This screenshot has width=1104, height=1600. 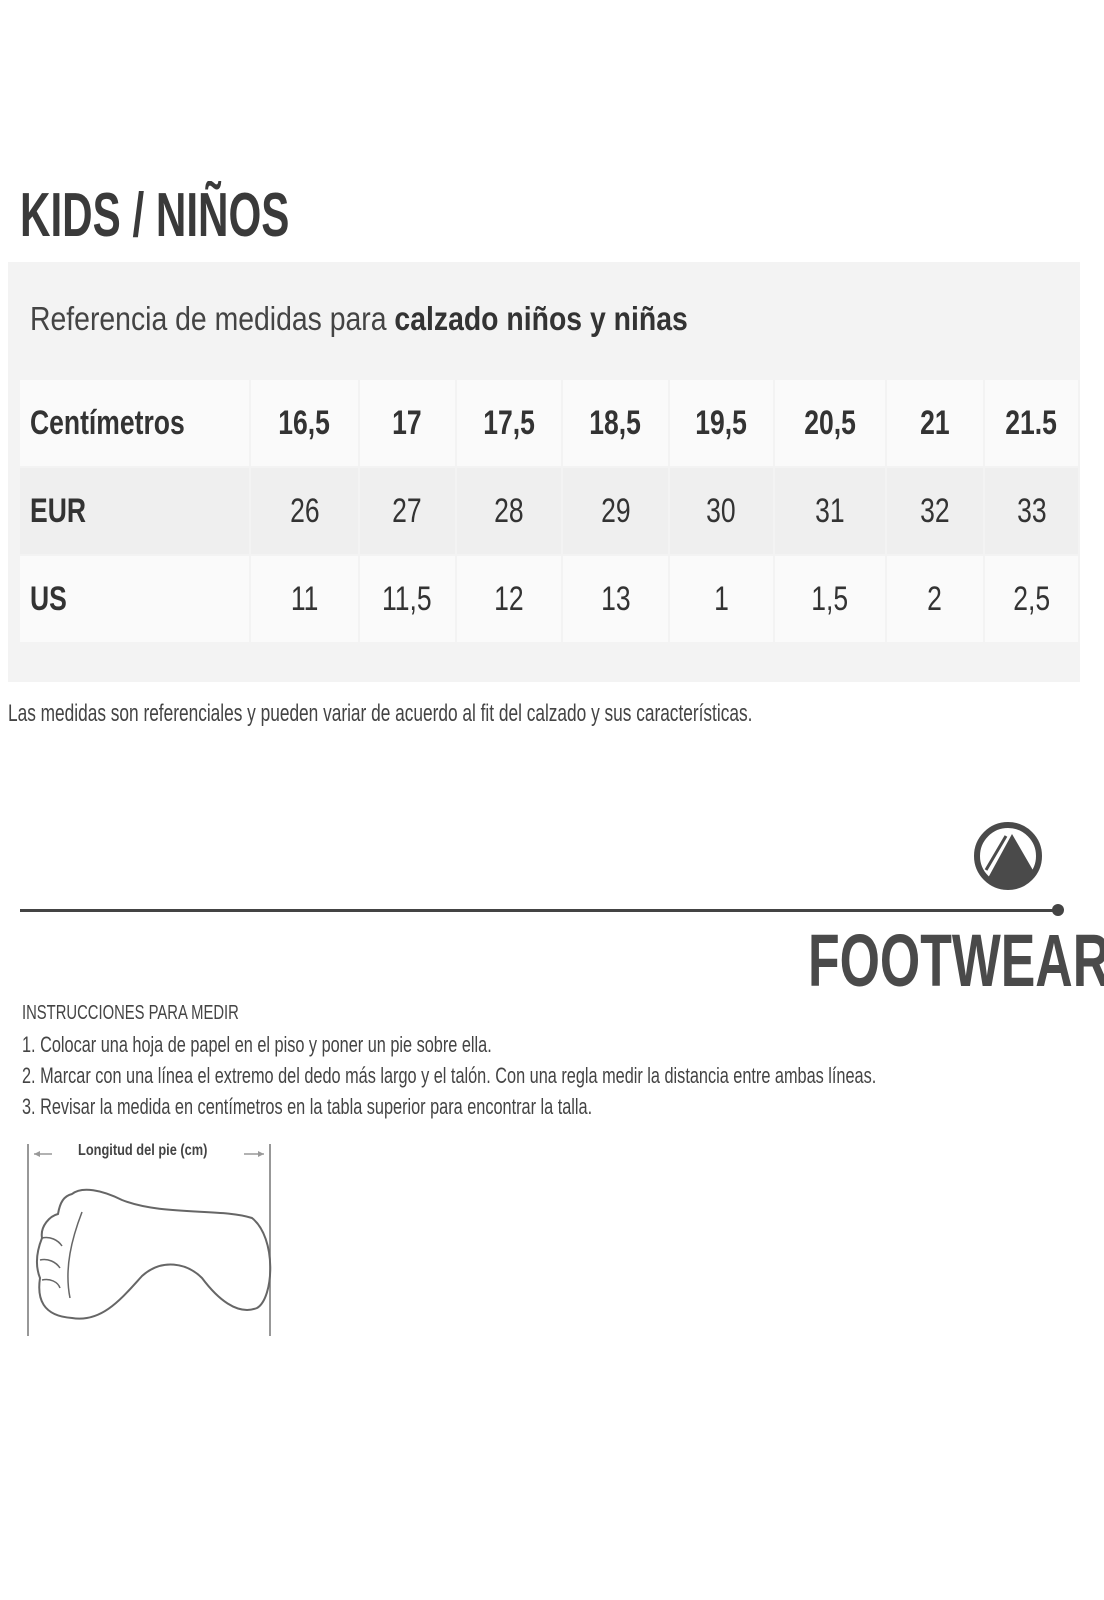 I want to click on table-cell: 13, so click(x=615, y=599).